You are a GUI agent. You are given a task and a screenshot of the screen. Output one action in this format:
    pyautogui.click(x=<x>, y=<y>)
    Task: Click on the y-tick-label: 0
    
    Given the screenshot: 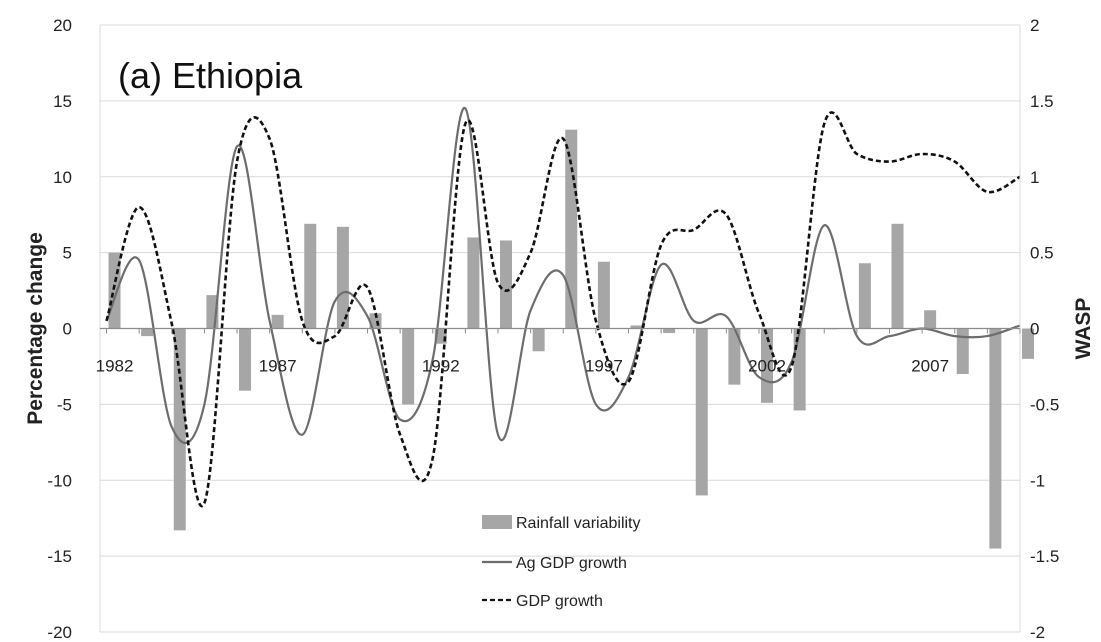 What is the action you would take?
    pyautogui.click(x=67, y=329)
    